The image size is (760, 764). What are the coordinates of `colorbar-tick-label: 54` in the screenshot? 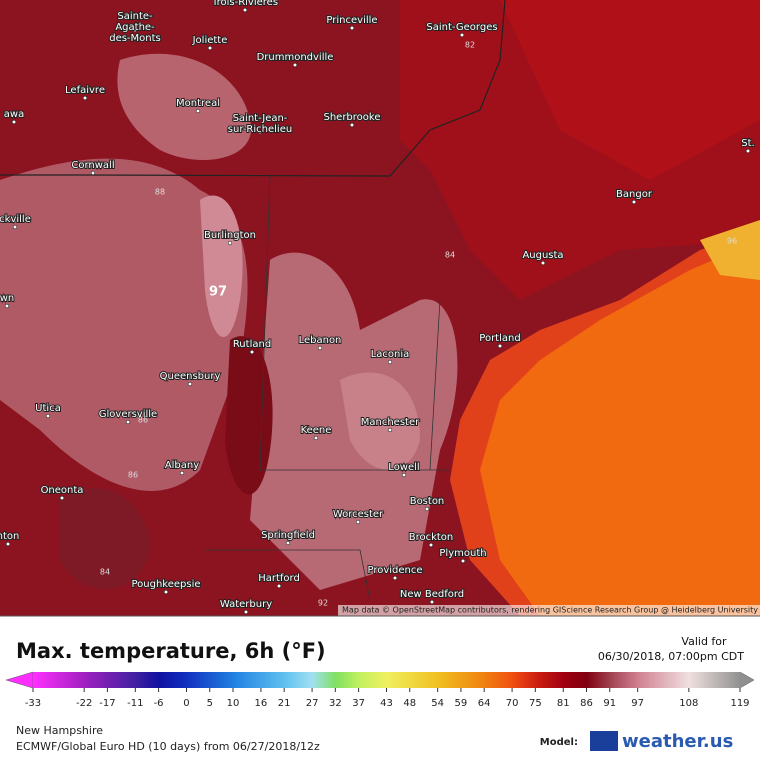 It's located at (437, 703).